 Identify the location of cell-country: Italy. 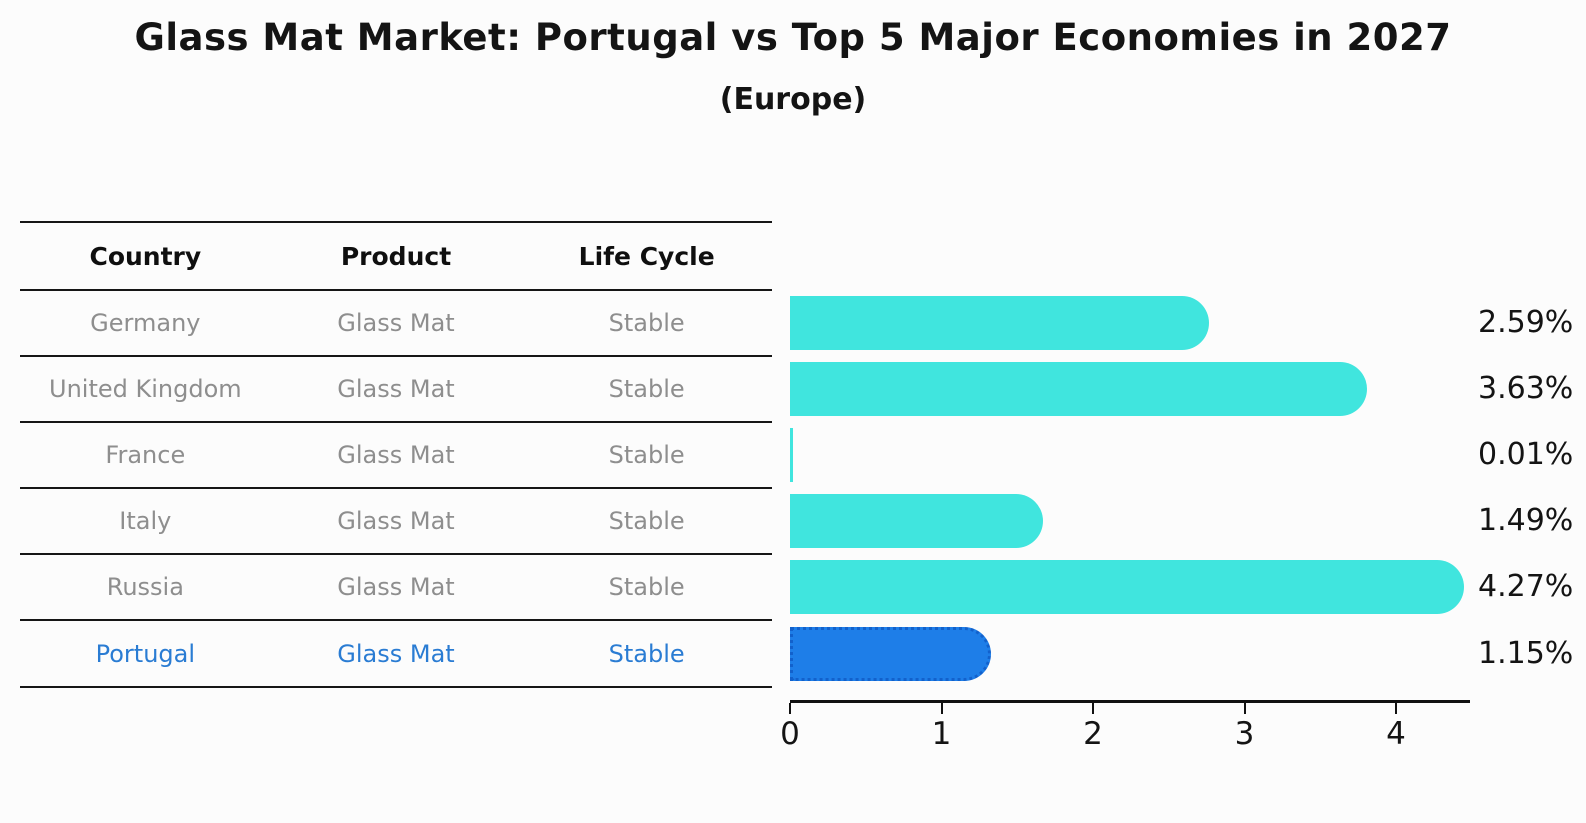
(145, 521).